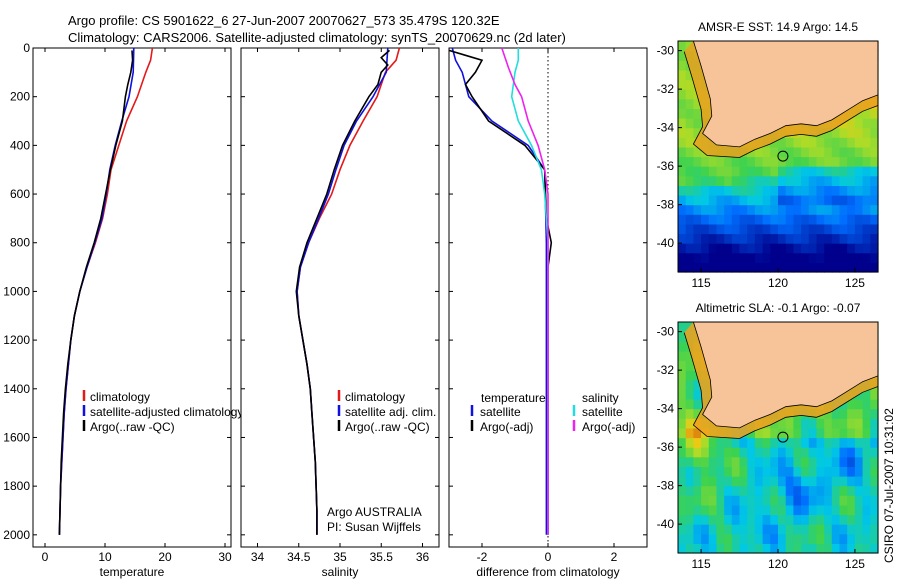 The image size is (900, 580). I want to click on amsr-isobath-line, so click(781, 104).